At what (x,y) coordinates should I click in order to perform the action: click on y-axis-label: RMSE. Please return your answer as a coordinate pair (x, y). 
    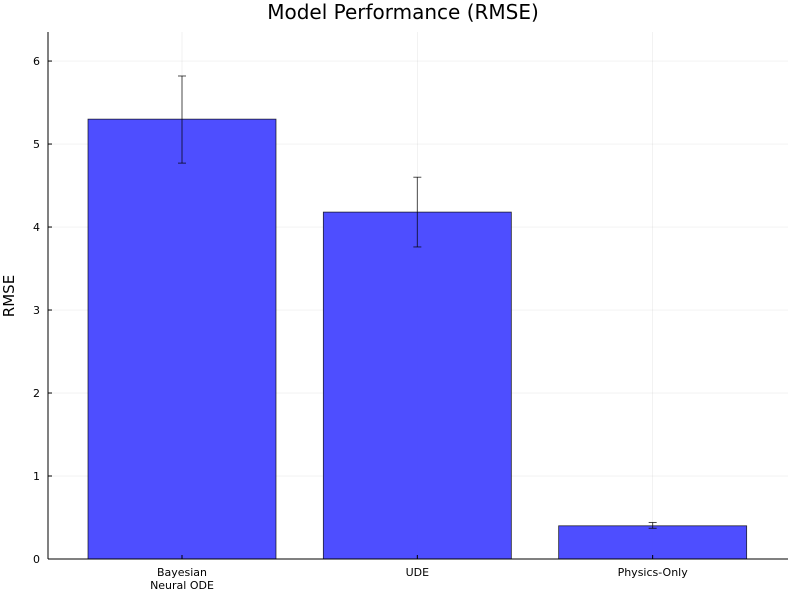
    Looking at the image, I should click on (9, 296).